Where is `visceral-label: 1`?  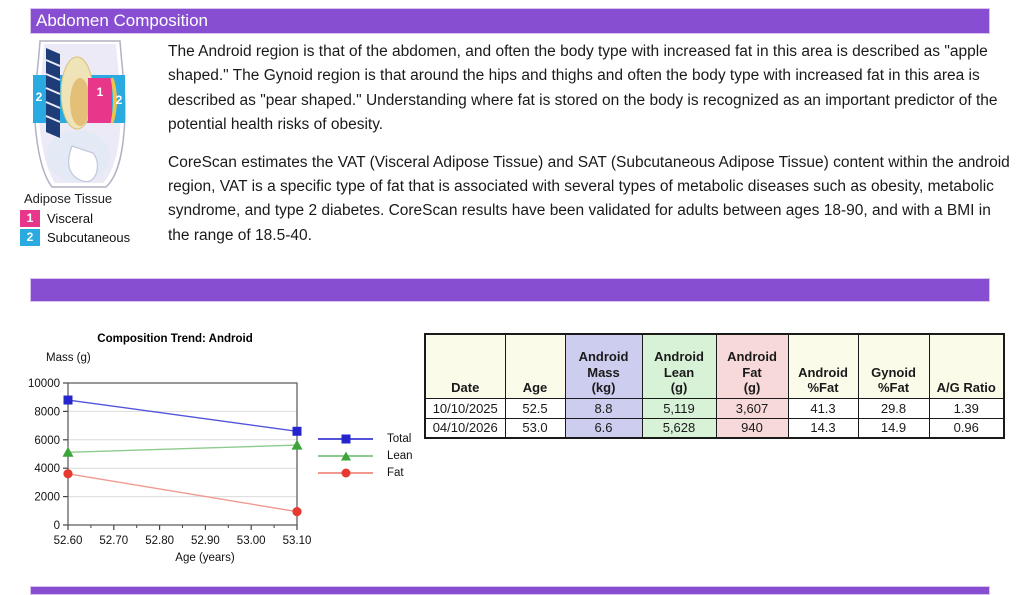 visceral-label: 1 is located at coordinates (100, 92).